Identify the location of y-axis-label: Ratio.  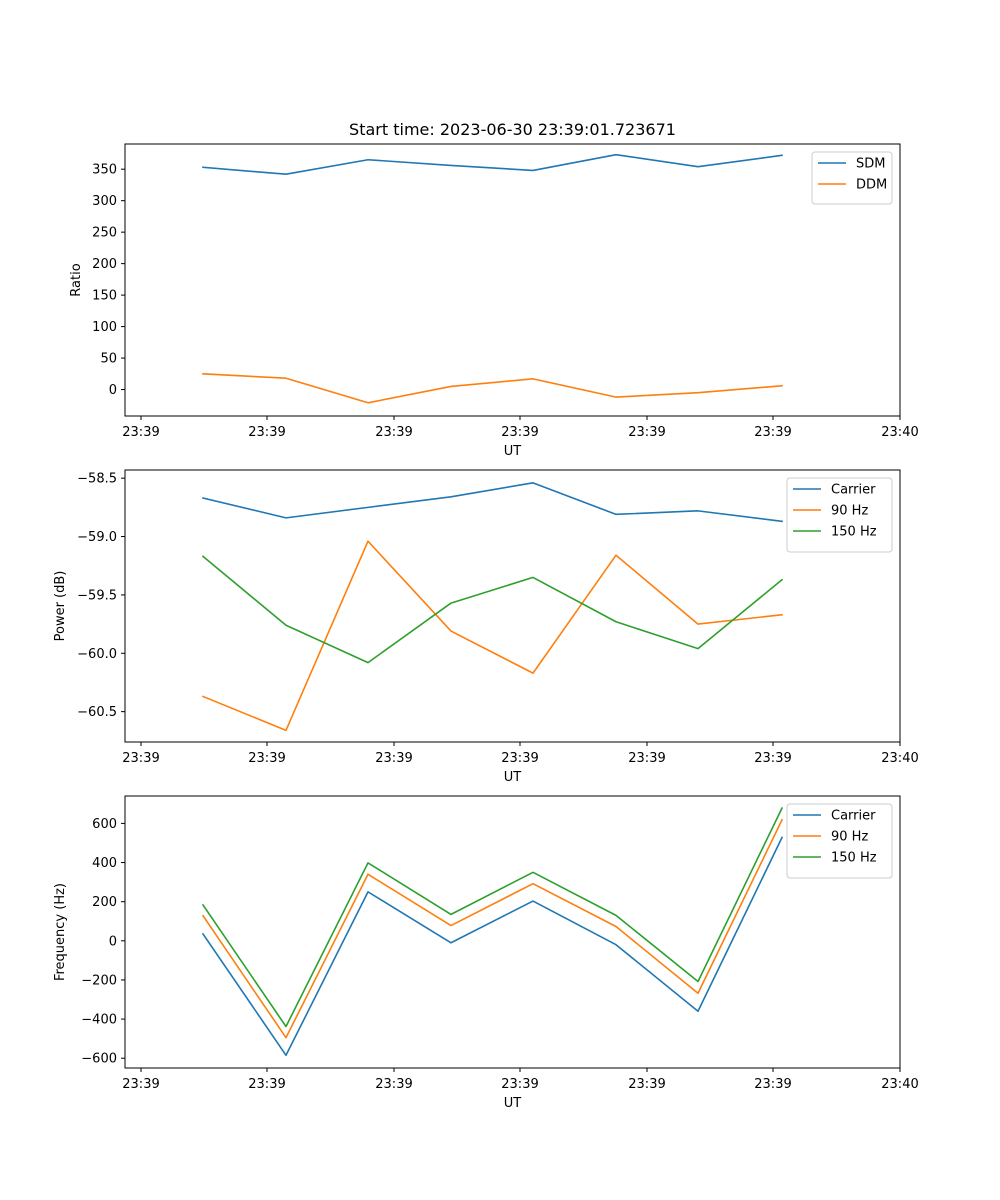
(76, 279).